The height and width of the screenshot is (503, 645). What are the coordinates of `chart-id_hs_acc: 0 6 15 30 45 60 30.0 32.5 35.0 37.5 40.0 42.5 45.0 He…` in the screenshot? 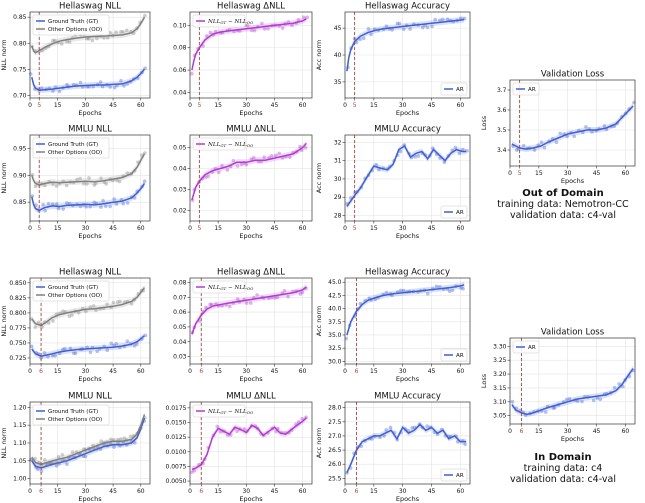 It's located at (393, 325).